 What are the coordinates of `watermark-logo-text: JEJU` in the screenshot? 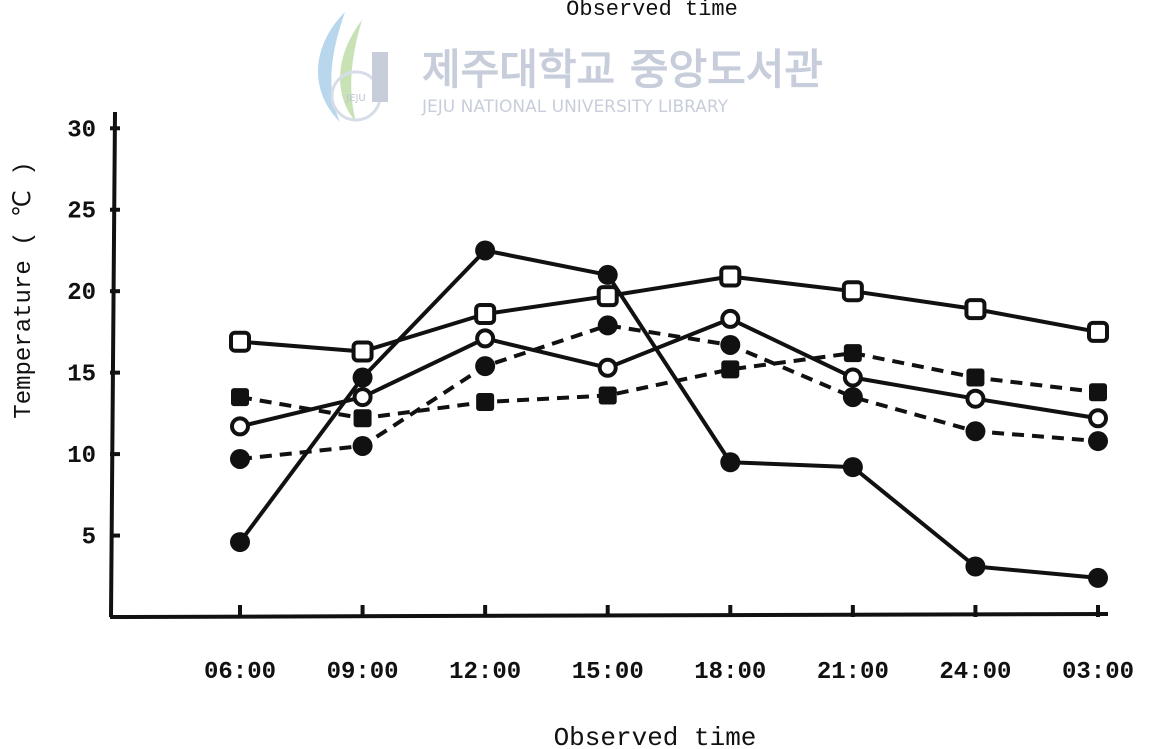 It's located at (355, 98).